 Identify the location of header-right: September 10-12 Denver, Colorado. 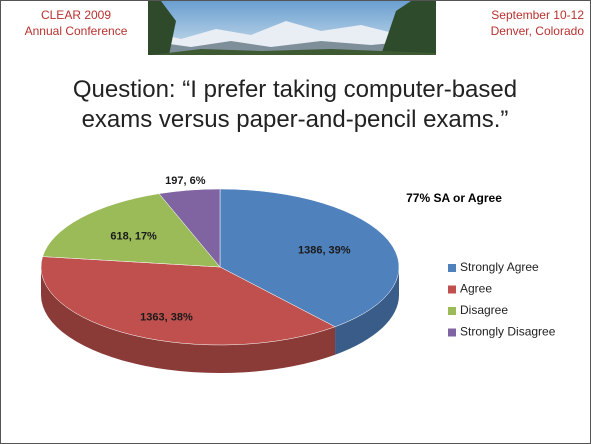
(519, 23).